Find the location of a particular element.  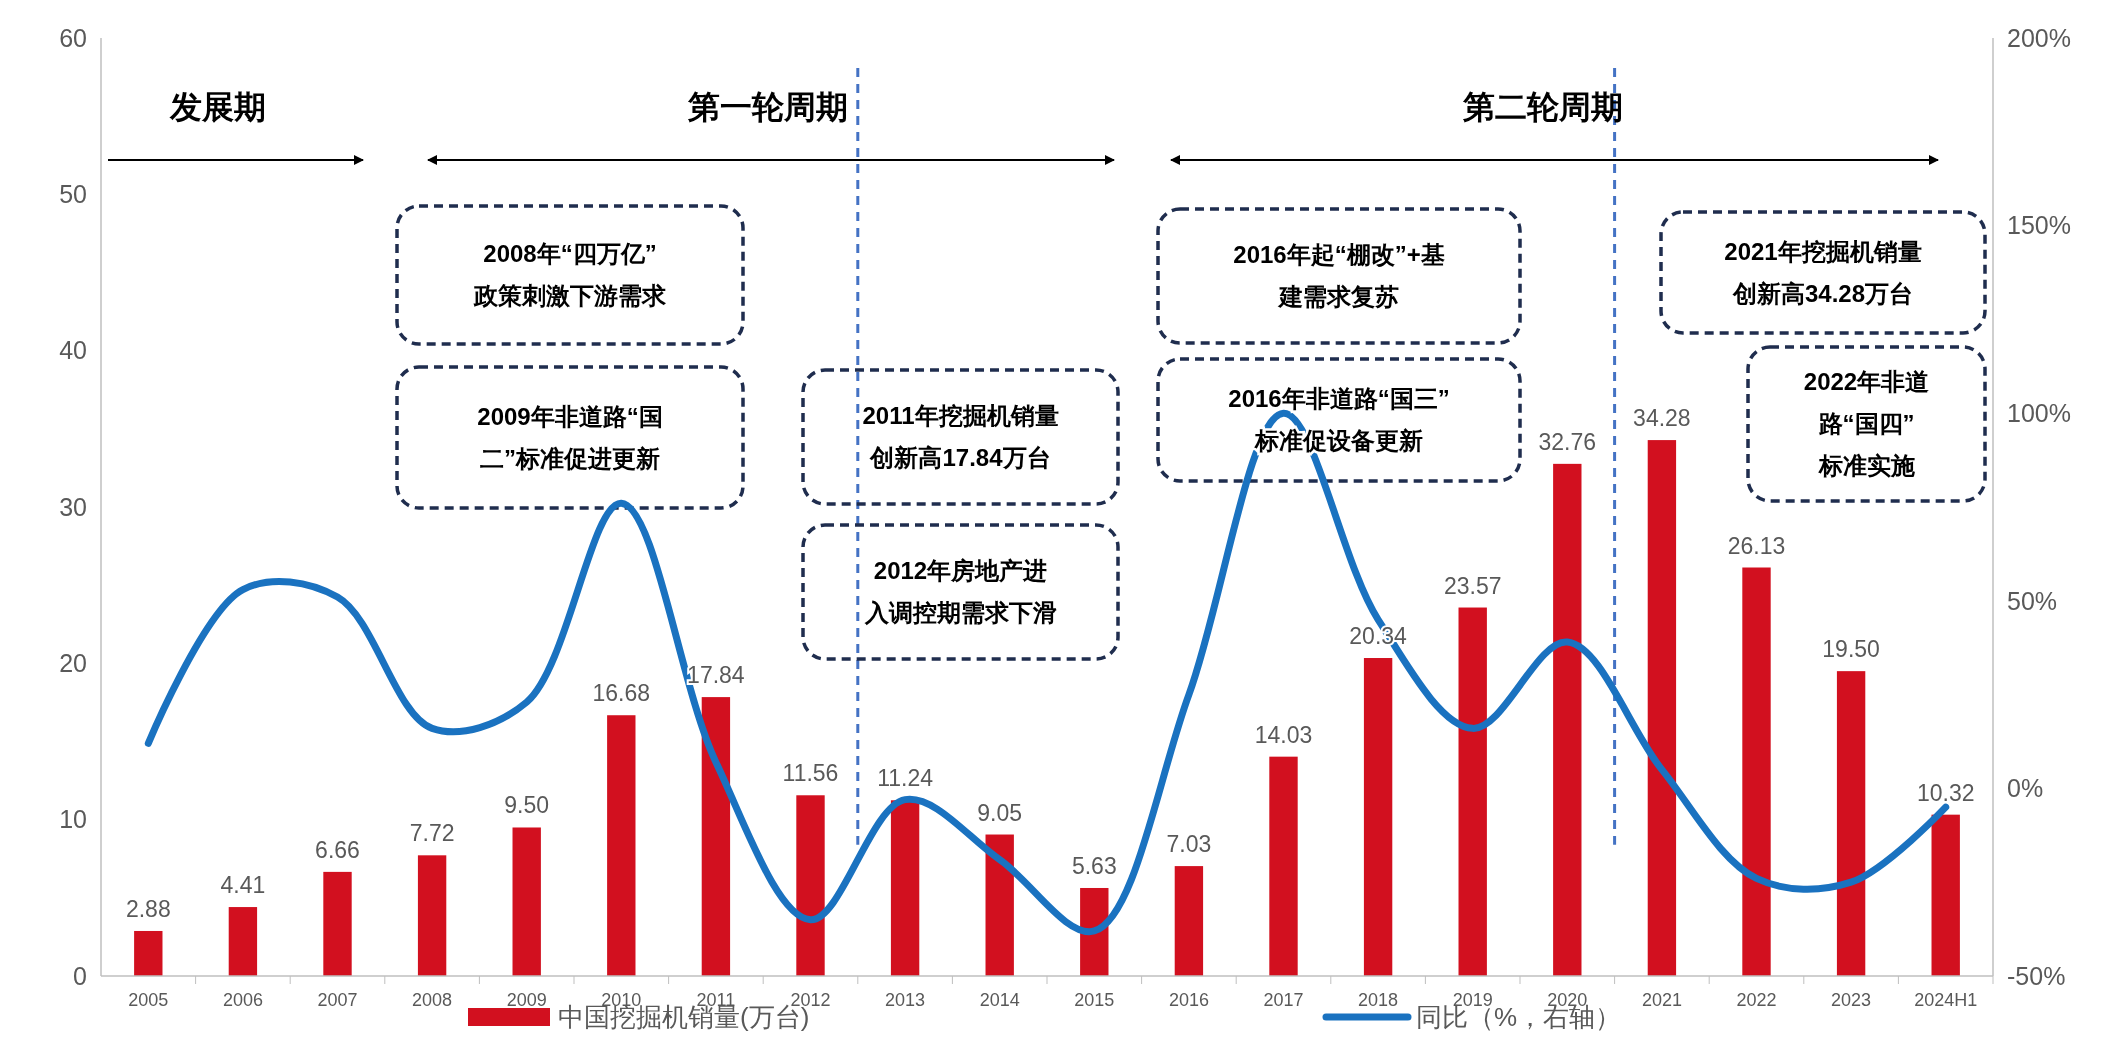

y2-tick-label: 0% is located at coordinates (2025, 788).